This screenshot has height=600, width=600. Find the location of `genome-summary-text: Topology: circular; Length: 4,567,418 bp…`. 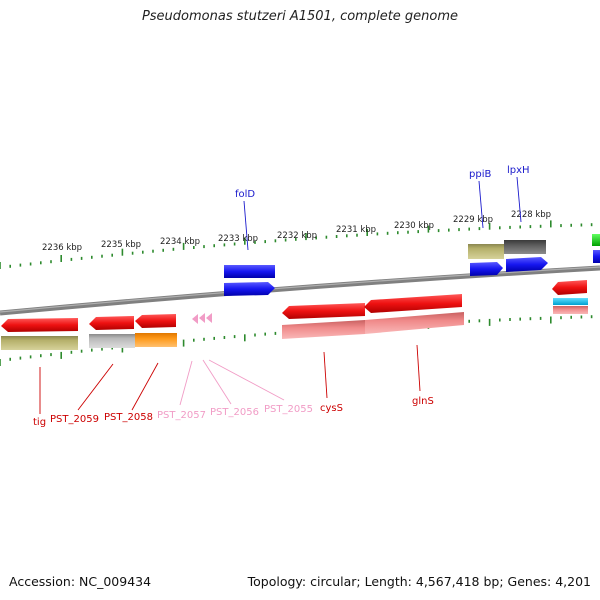

genome-summary-text: Topology: circular; Length: 4,567,418 bp… is located at coordinates (419, 581).